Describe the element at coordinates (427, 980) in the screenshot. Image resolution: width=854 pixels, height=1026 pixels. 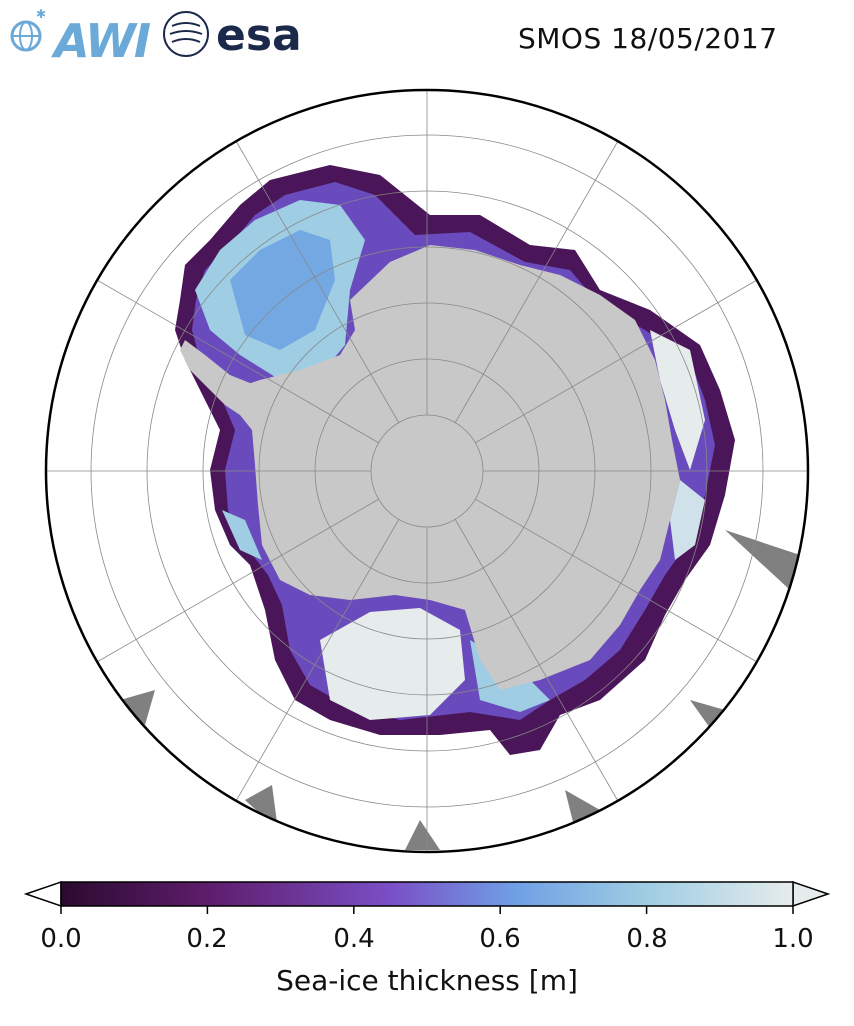
I see `colorbar-label: Sea-ice thickness [m]` at that location.